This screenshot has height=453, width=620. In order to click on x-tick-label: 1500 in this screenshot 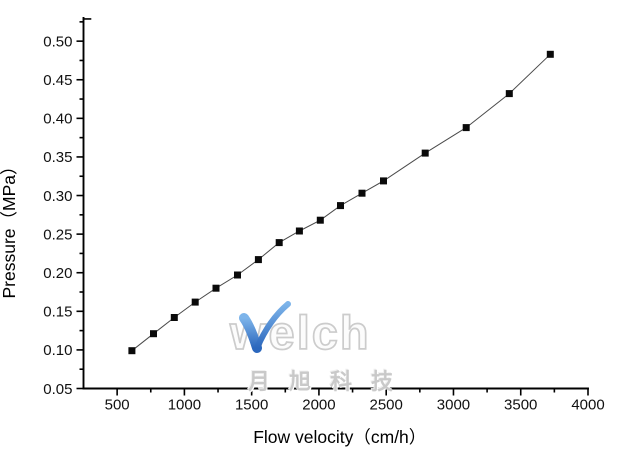, I will do `click(251, 405)`.